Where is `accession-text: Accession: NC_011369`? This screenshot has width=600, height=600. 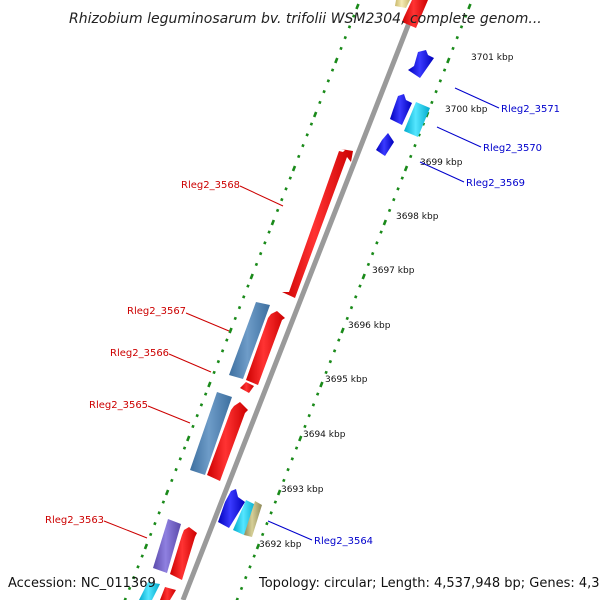
accession-text: Accession: NC_011369 is located at coordinates (82, 583).